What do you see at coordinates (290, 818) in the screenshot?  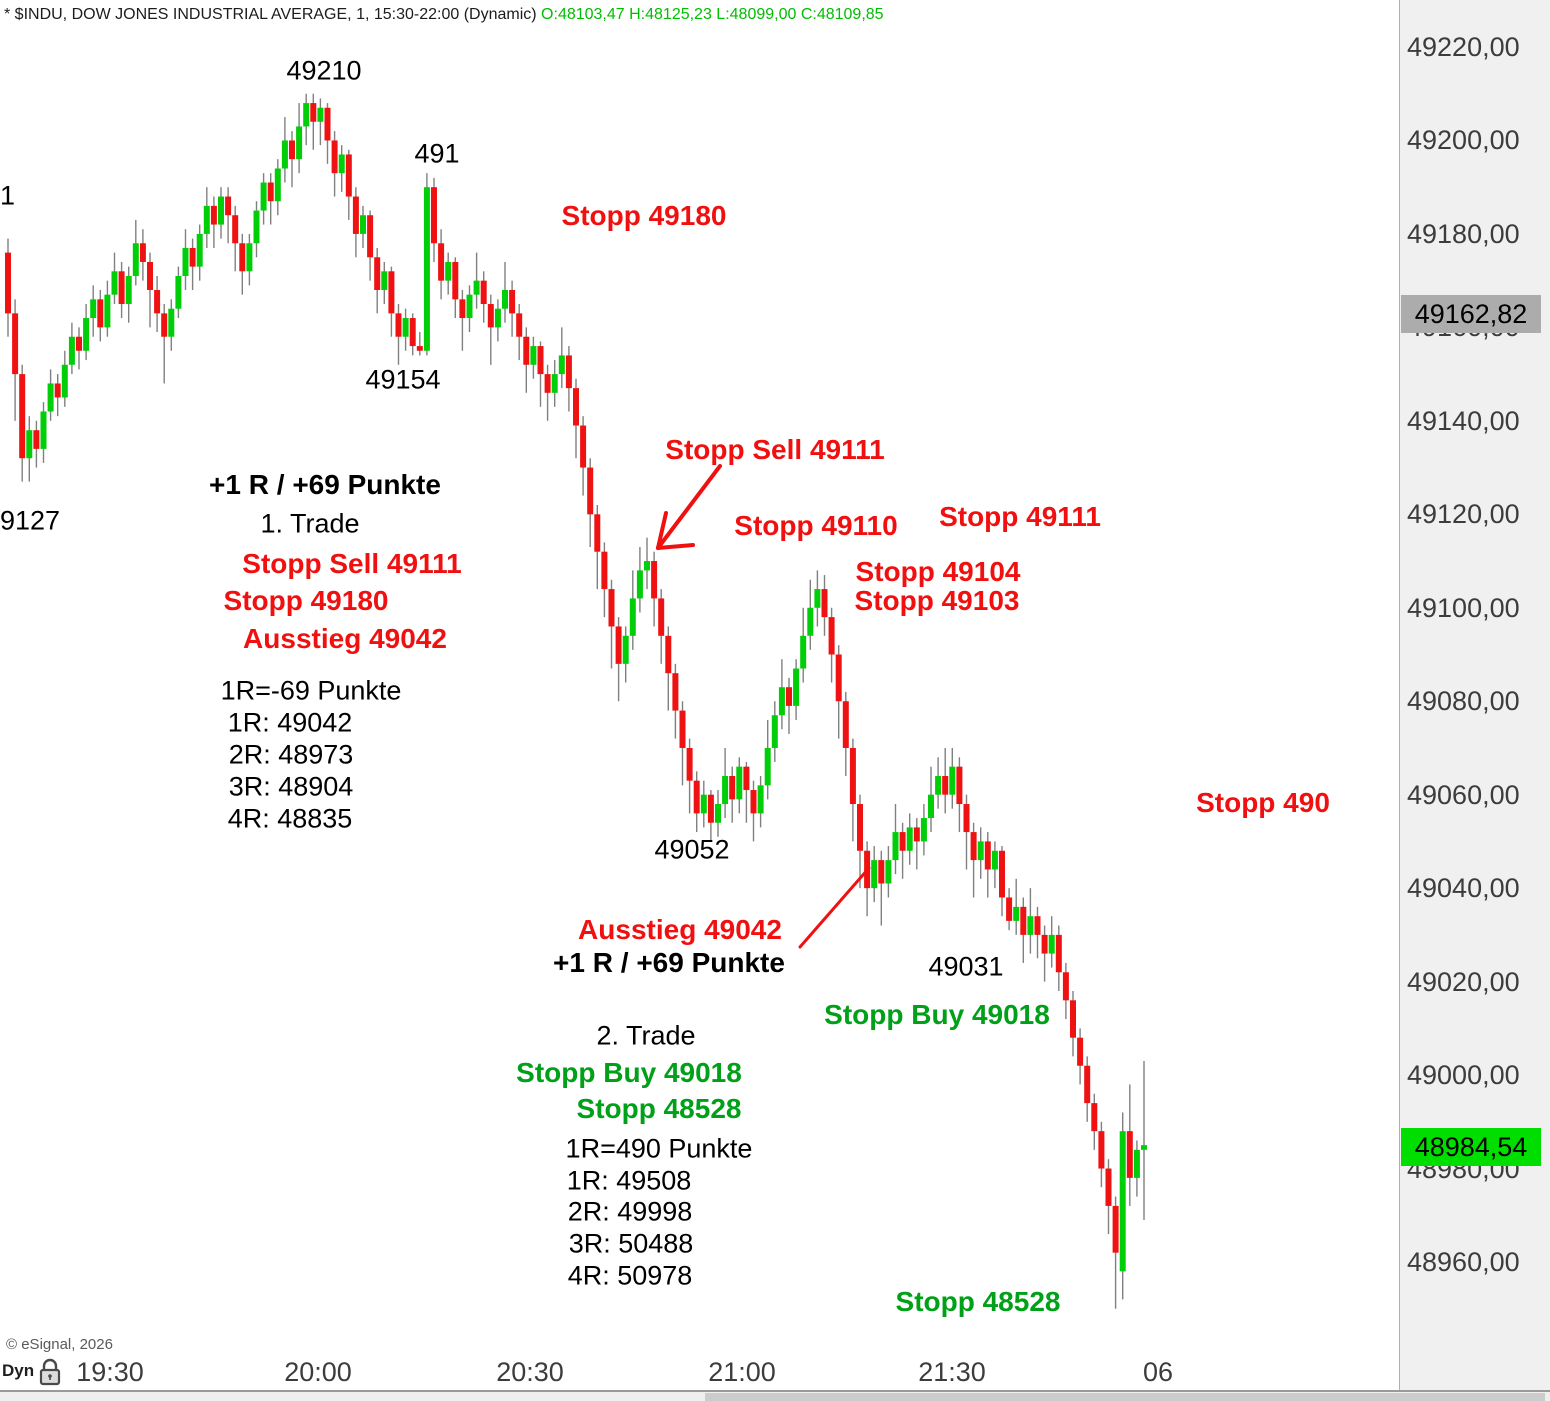 I see `chart-annotation: 4R: 48835` at bounding box center [290, 818].